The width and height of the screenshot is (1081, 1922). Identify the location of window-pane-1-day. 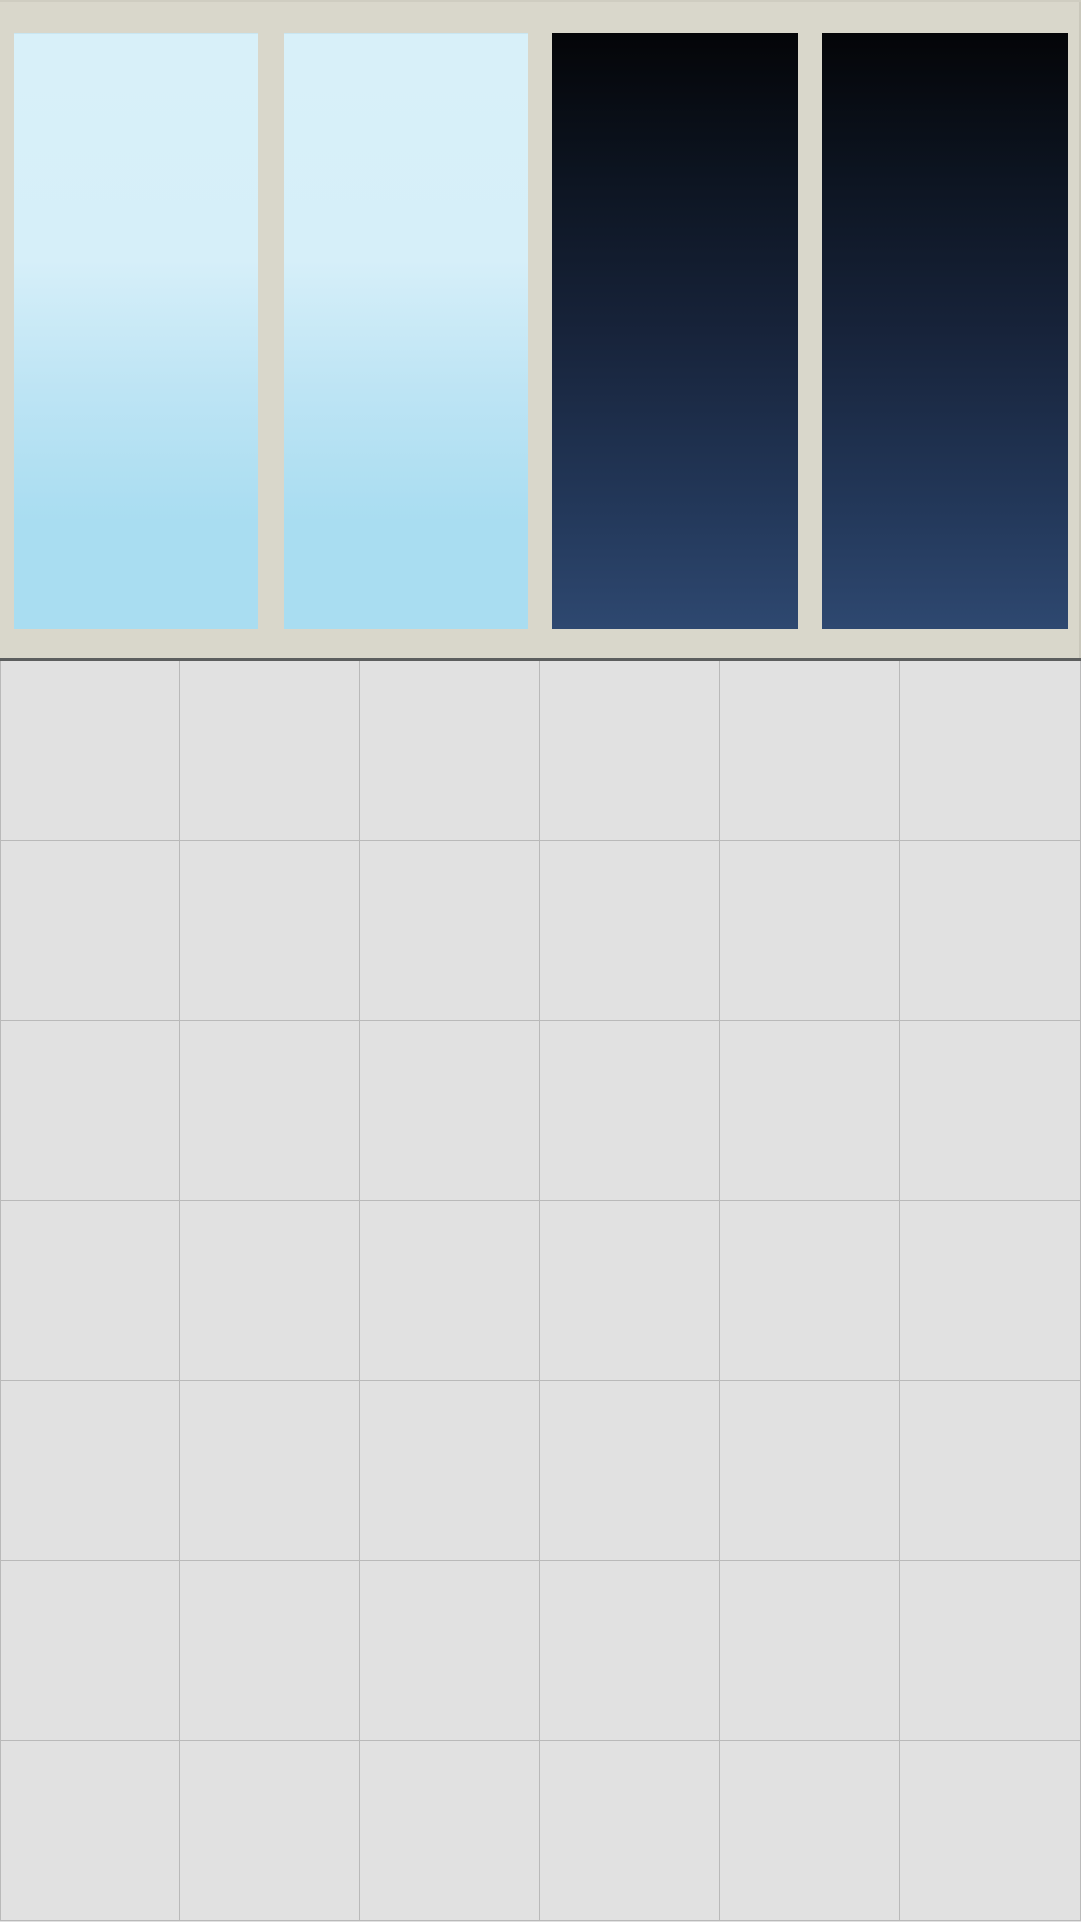
(136, 331).